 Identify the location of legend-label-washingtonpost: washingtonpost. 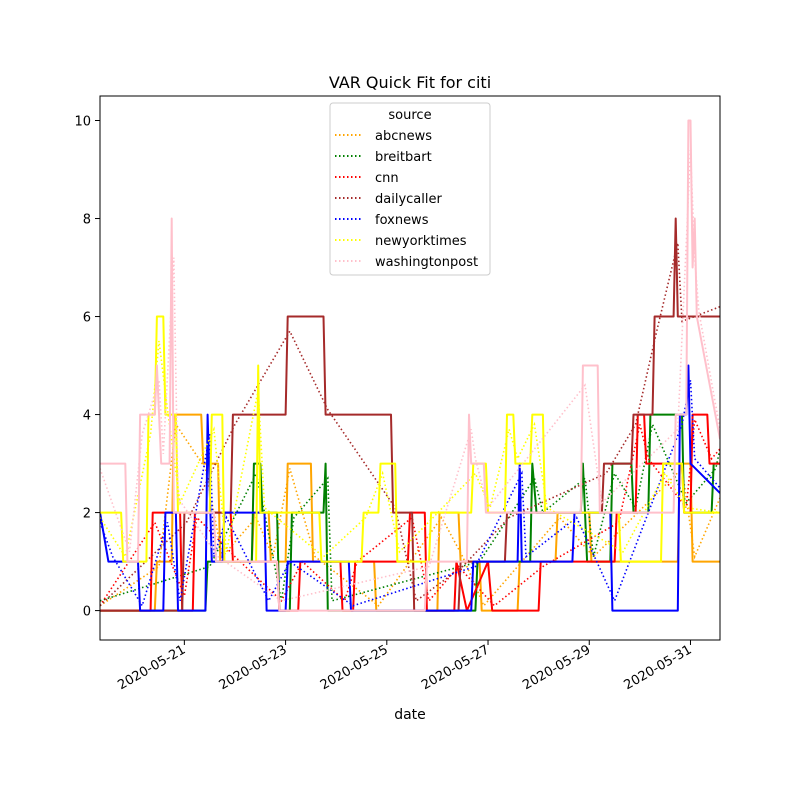
(426, 262).